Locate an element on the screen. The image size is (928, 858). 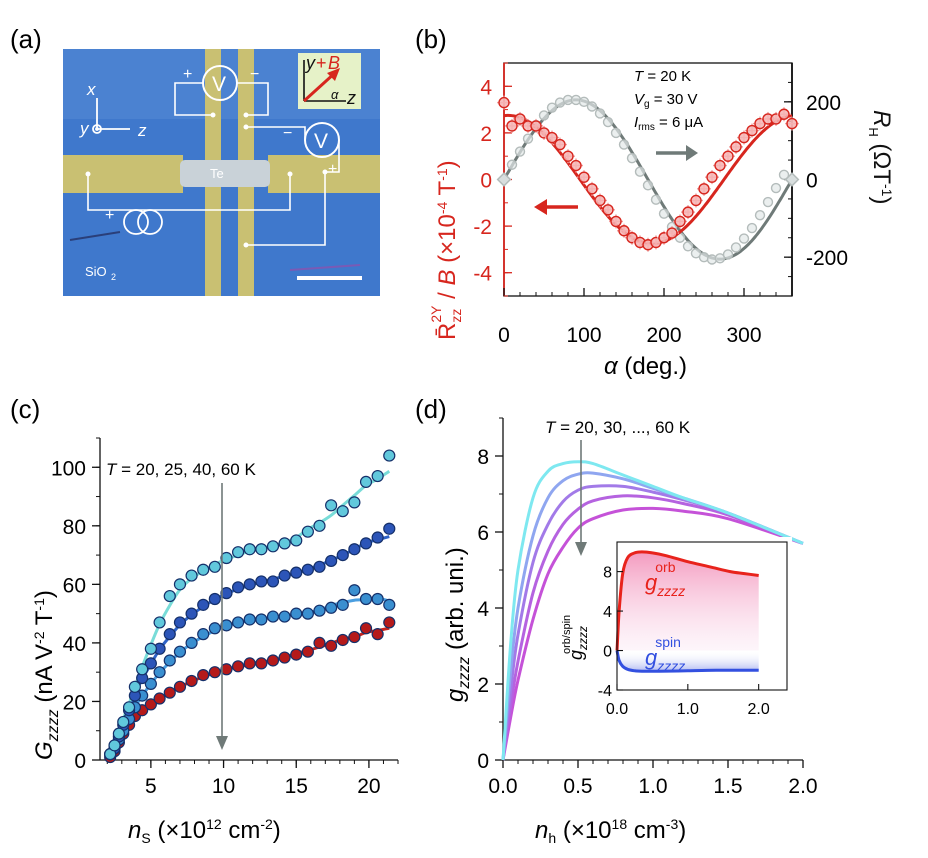
plot-b-ticks: 0 100 200 300 -4 -2 0 2 4 -200 0 200 is located at coordinates (660, 204).